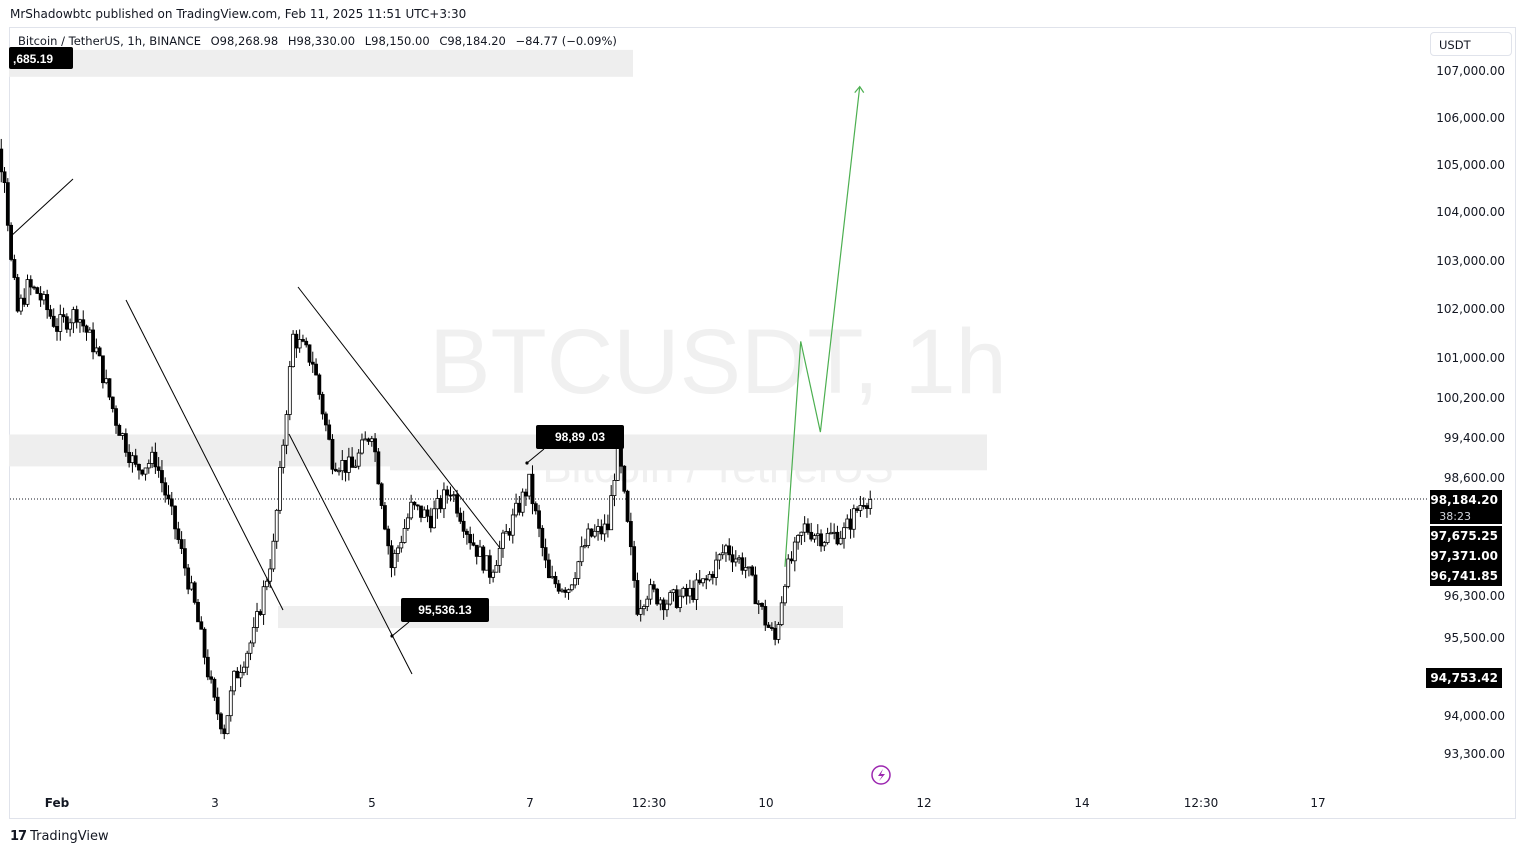  I want to click on watermark-title: BTCUSDT, 1h, so click(718, 362).